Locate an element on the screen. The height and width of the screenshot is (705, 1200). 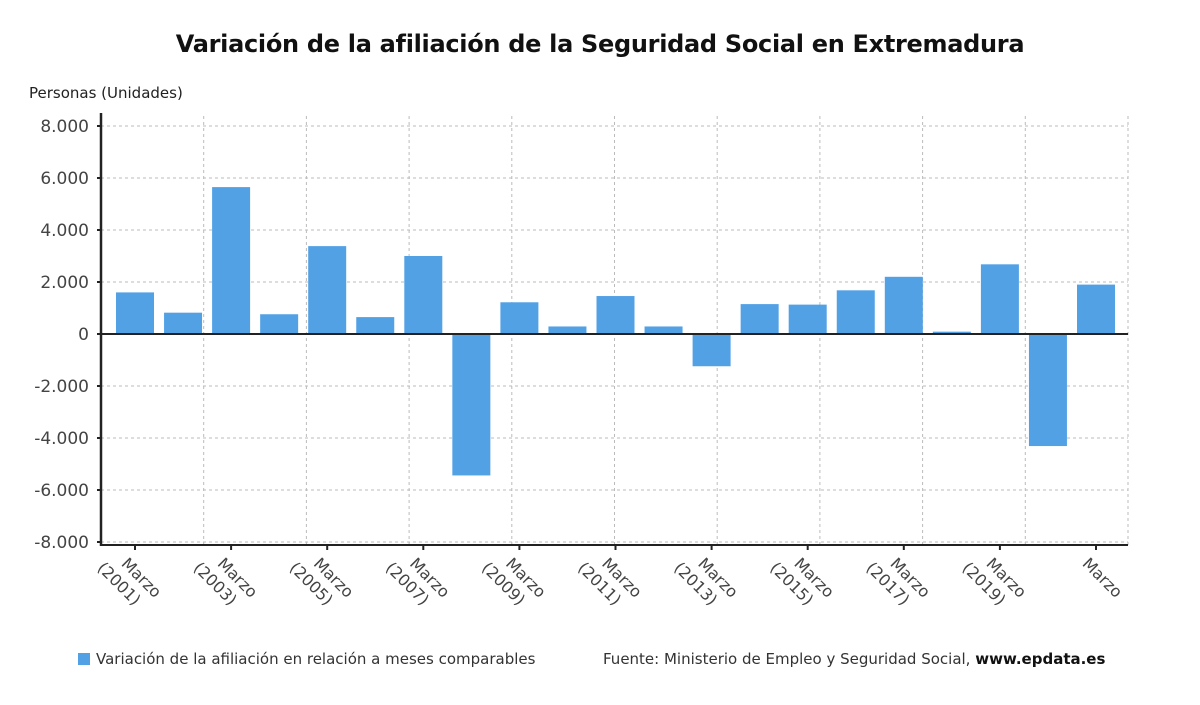
x-tick-label: Marzo(2013) is located at coordinates (706, 581).